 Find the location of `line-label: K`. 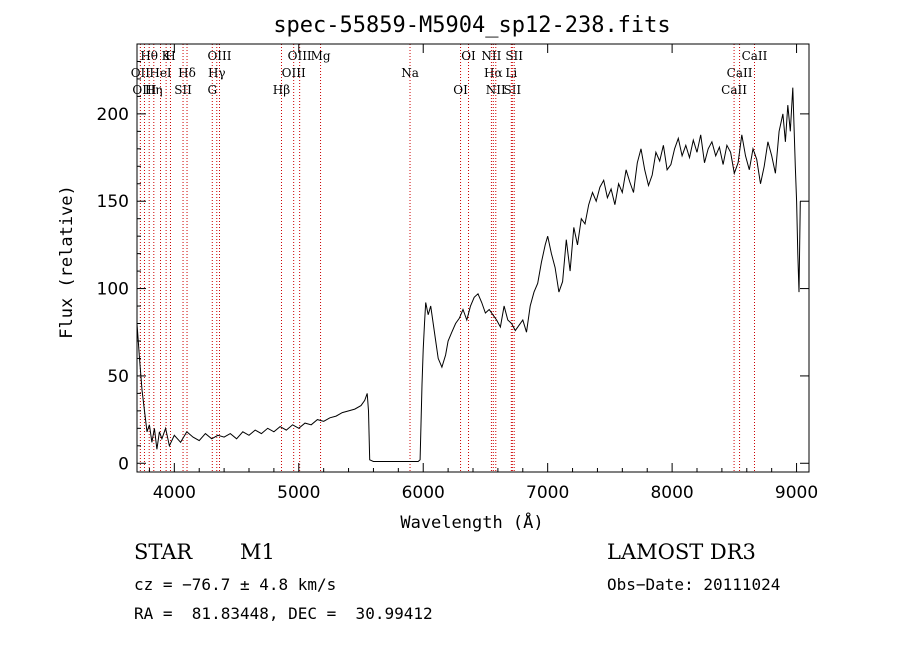

line-label: K is located at coordinates (167, 56).